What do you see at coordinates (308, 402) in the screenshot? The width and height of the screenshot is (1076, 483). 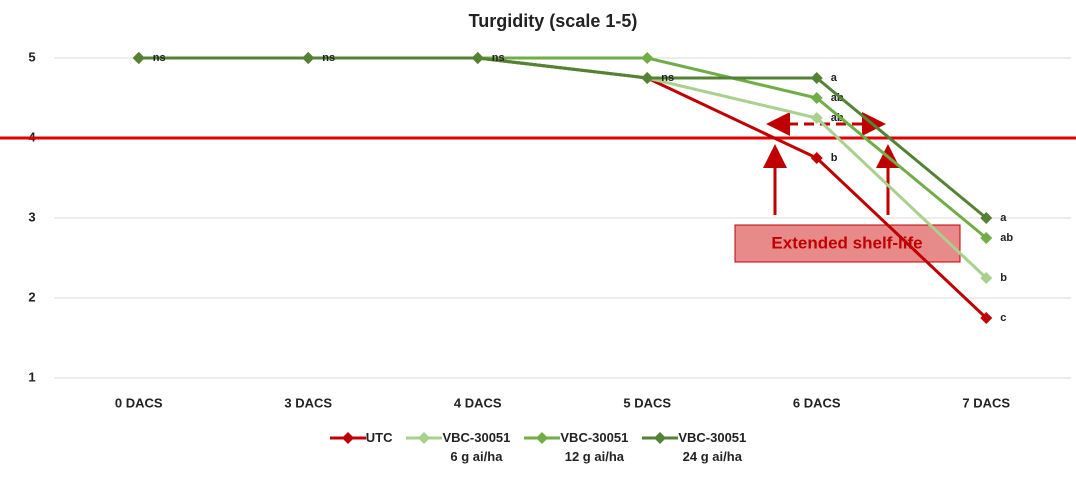 I see `x-tick-label: 3 DACS` at bounding box center [308, 402].